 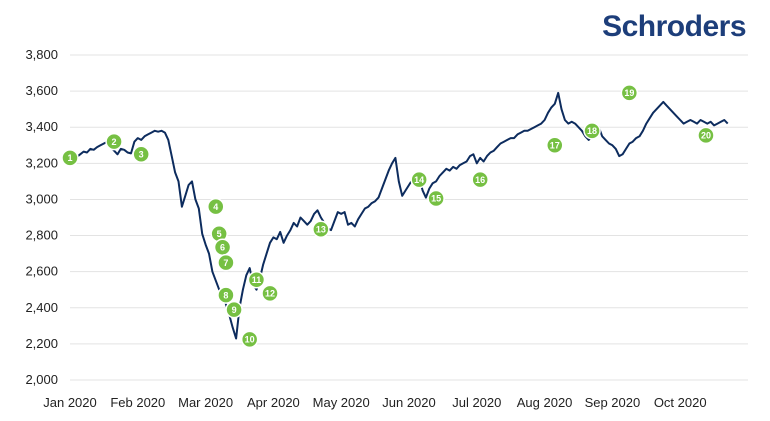 I want to click on event-marker-label: 7, so click(x=225, y=263).